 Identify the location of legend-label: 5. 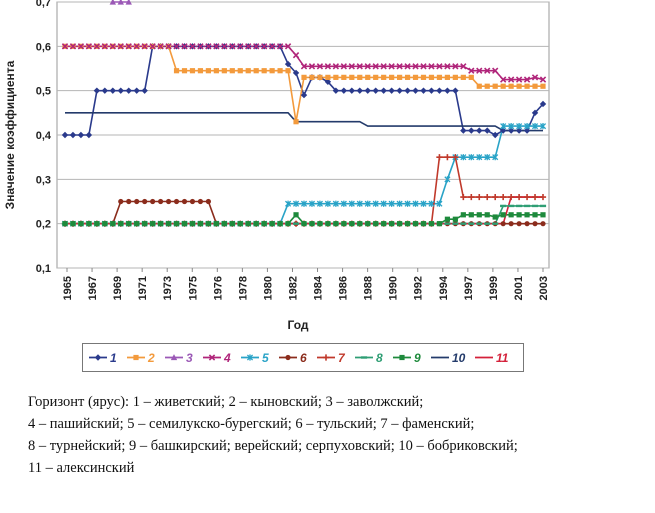
(265, 358).